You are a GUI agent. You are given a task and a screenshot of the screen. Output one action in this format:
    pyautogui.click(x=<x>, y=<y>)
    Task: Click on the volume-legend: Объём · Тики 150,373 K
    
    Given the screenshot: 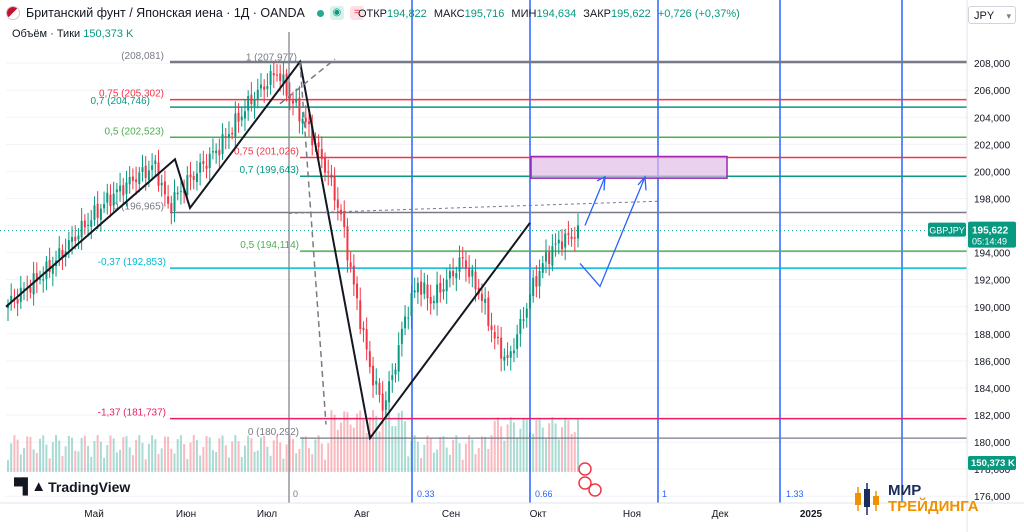 What is the action you would take?
    pyautogui.click(x=73, y=34)
    